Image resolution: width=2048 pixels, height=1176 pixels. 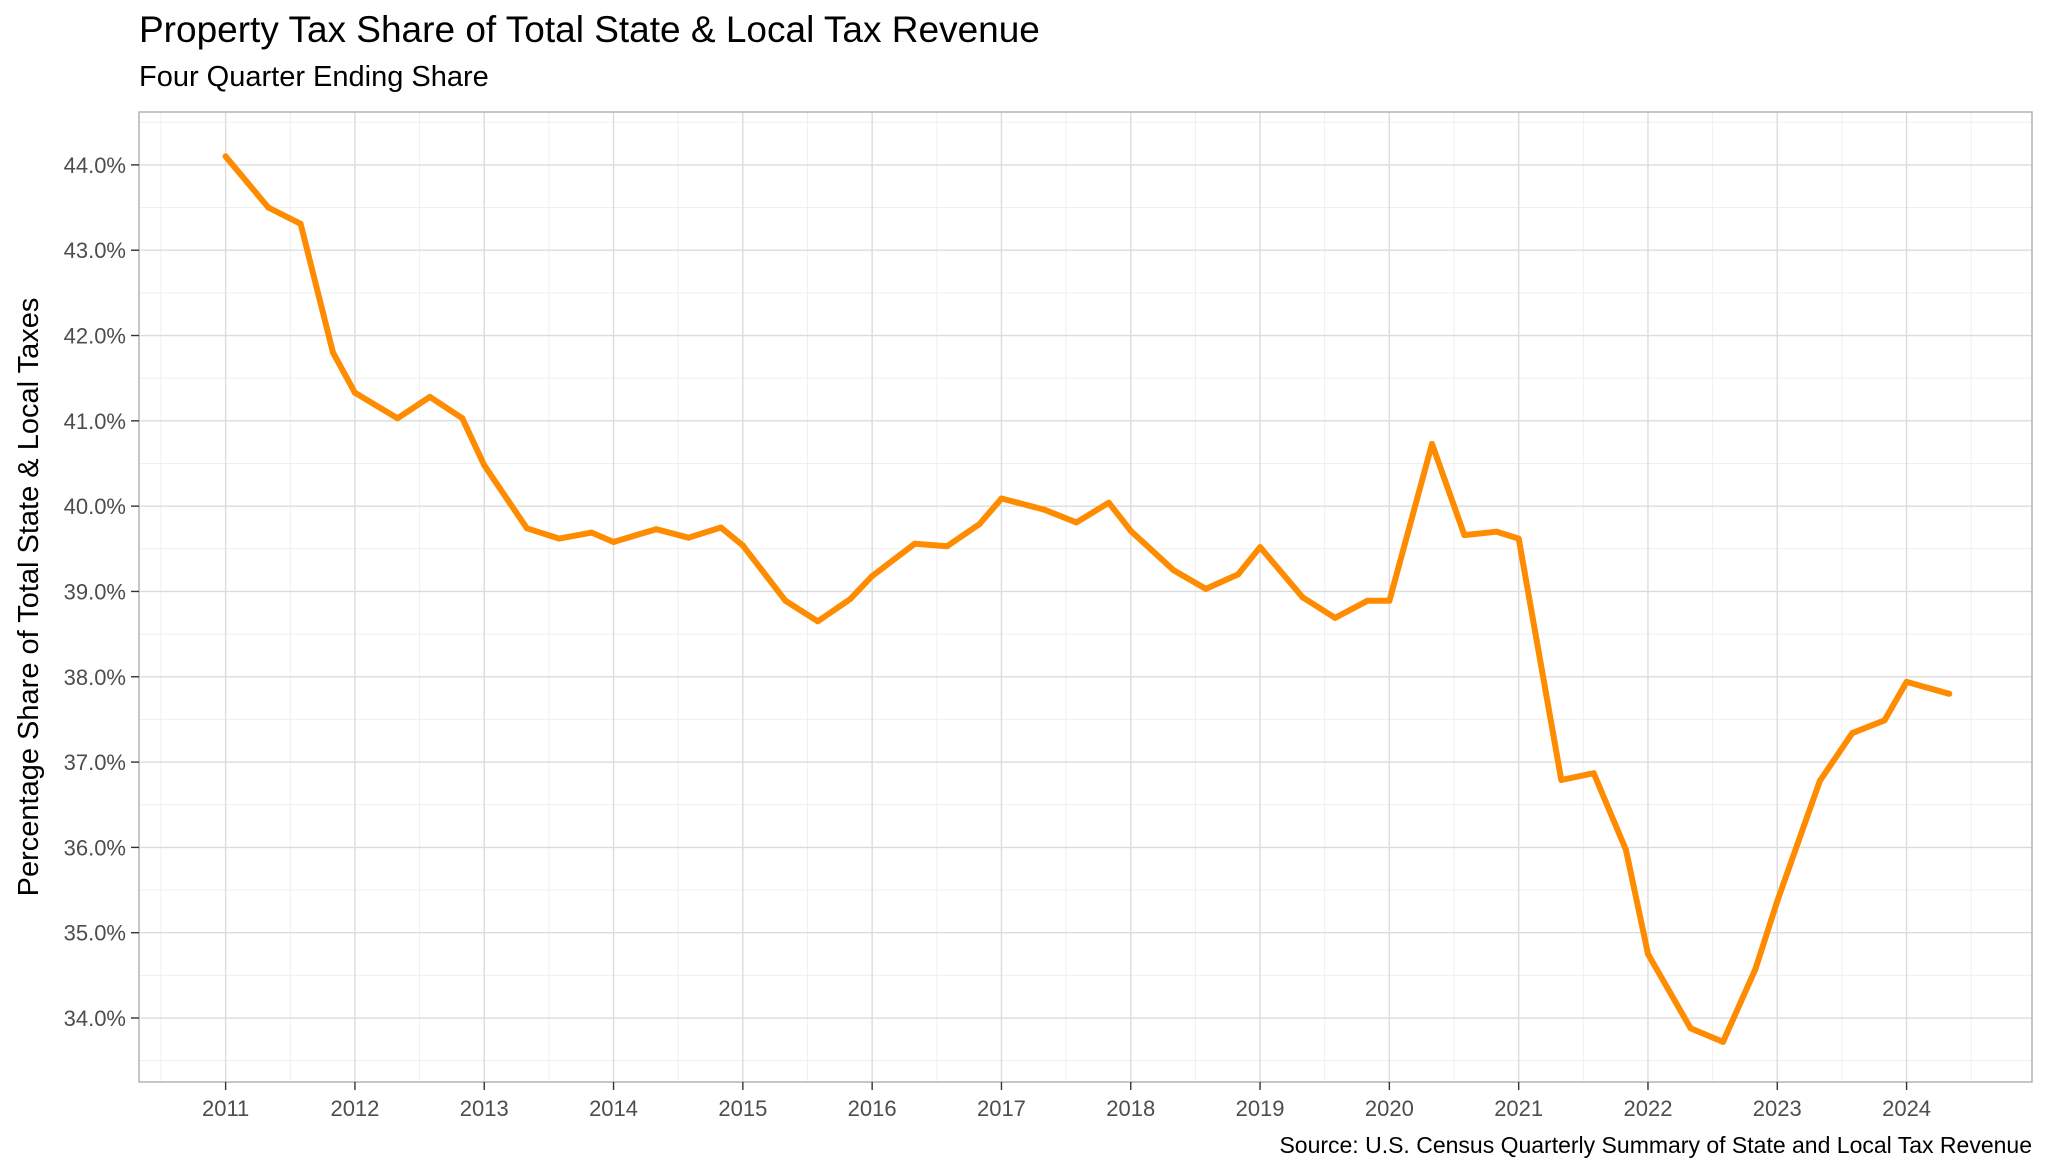 What do you see at coordinates (95, 250) in the screenshot?
I see `y-tick-label: 43.0%` at bounding box center [95, 250].